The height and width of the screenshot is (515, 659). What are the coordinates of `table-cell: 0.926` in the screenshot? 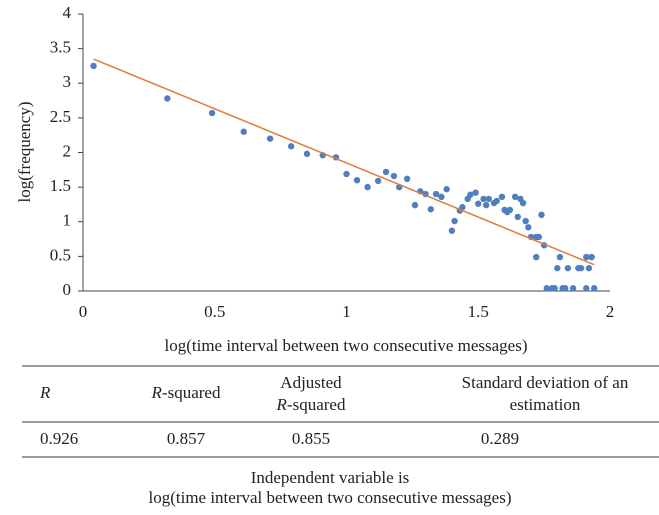 It's located at (59, 438).